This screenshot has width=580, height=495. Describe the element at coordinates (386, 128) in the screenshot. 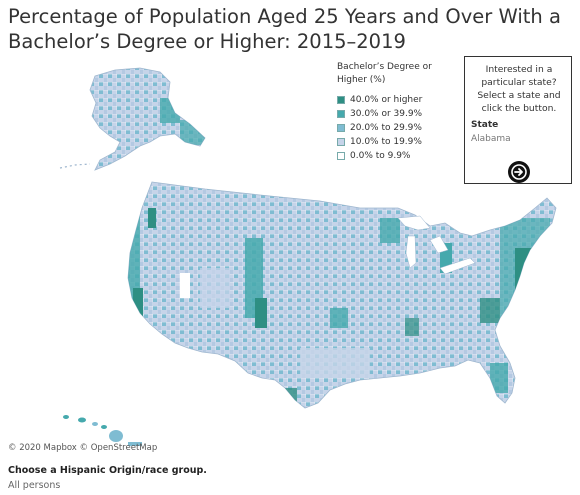

I see `legend-label: 20.0% to 29.9%` at that location.